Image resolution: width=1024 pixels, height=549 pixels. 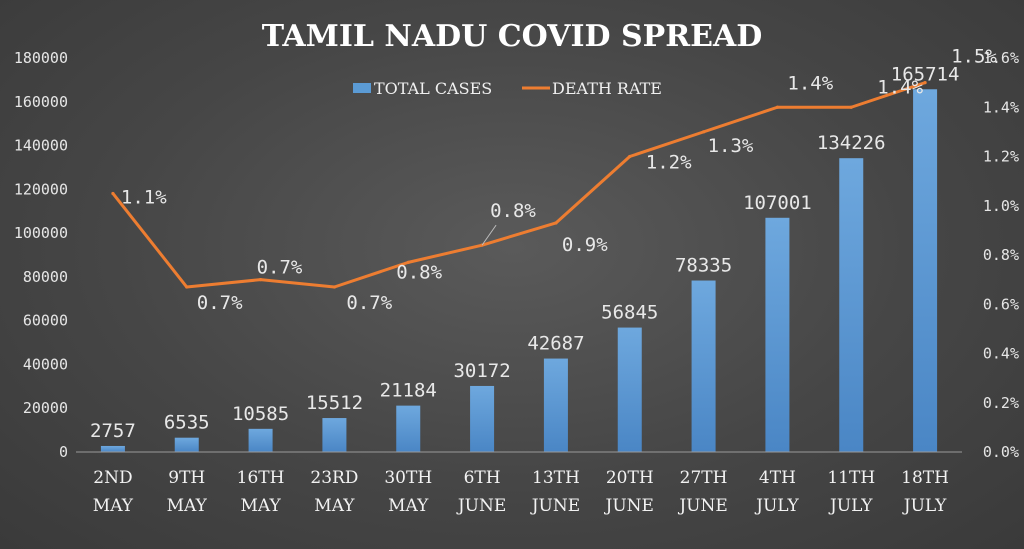 What do you see at coordinates (45, 321) in the screenshot?
I see `left-tick-label: 60000` at bounding box center [45, 321].